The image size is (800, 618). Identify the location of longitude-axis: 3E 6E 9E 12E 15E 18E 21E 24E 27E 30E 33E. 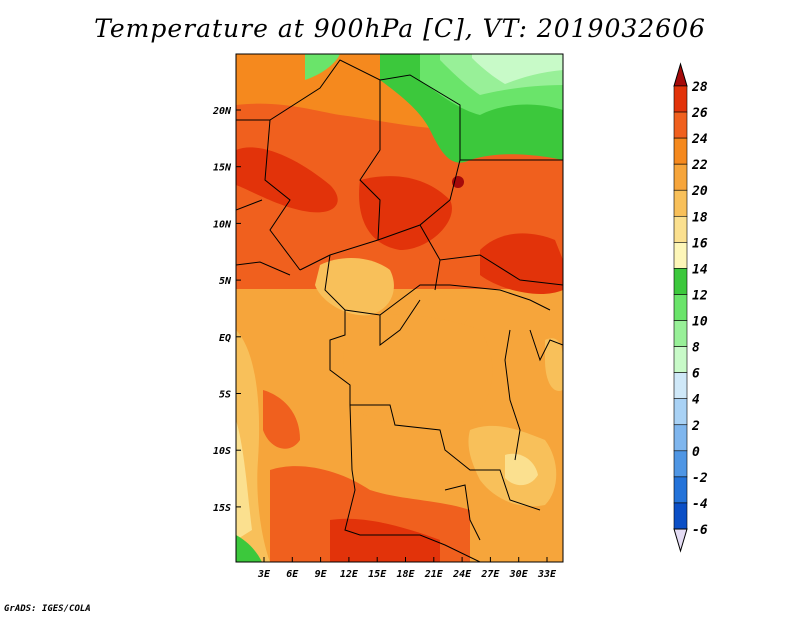
(407, 568).